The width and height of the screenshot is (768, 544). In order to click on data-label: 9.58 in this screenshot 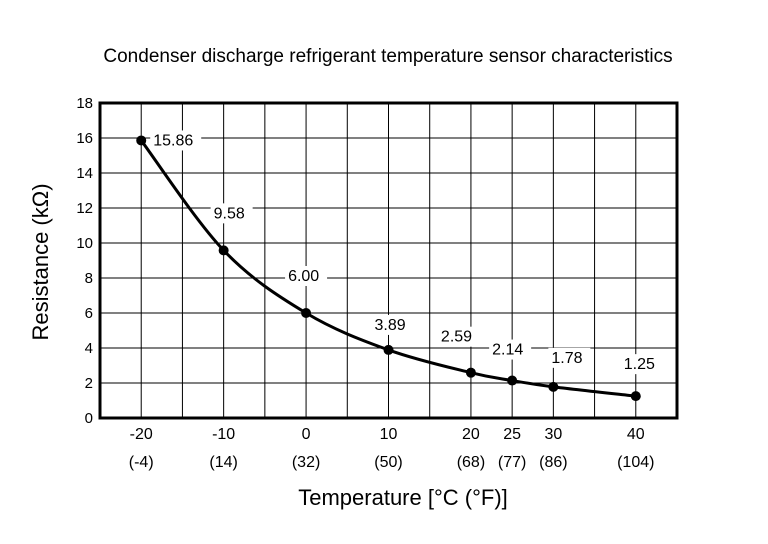, I will do `click(229, 213)`.